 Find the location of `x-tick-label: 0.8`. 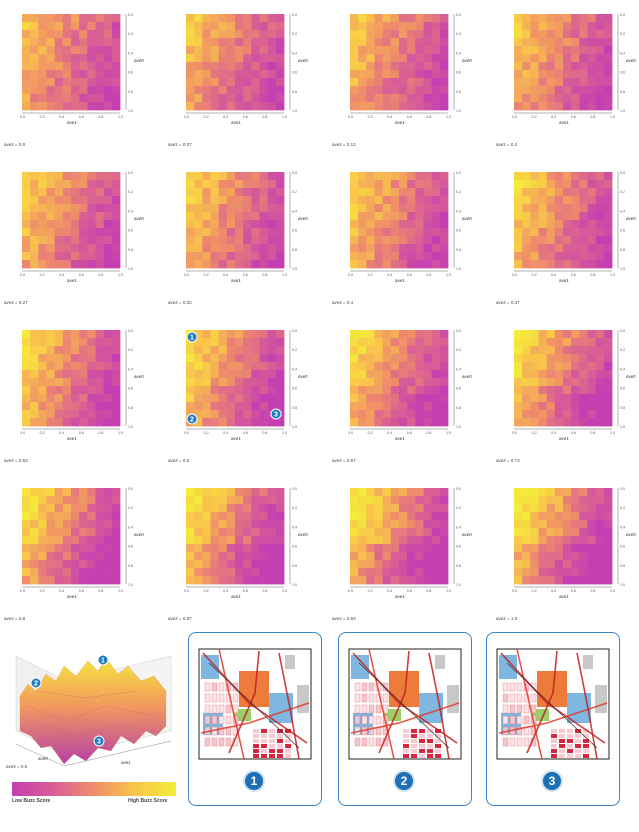

x-tick-label: 0.8 is located at coordinates (264, 275).